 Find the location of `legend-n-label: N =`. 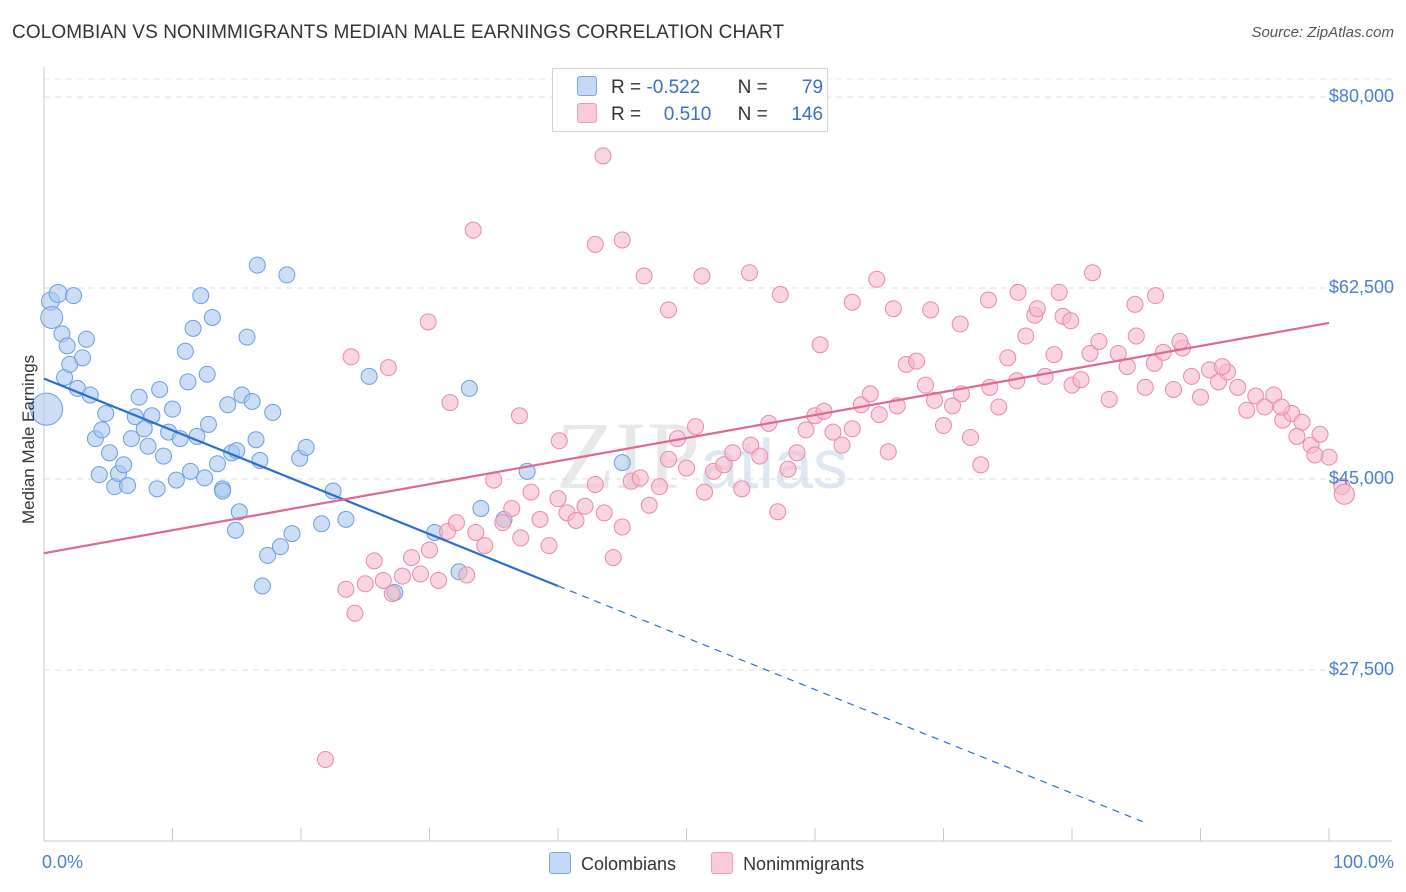

legend-n-label: N = is located at coordinates (752, 114).